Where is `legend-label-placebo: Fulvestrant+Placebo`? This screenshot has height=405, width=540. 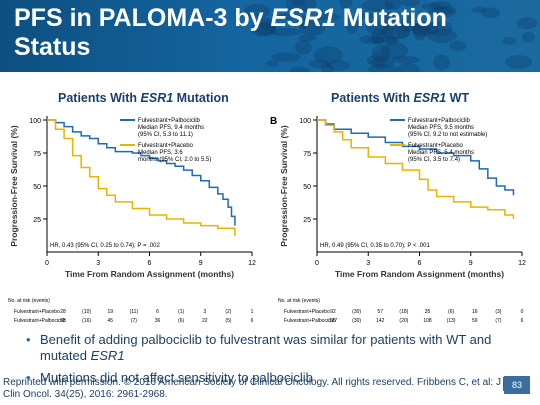 legend-label-placebo: Fulvestrant+Placebo is located at coordinates (436, 146).